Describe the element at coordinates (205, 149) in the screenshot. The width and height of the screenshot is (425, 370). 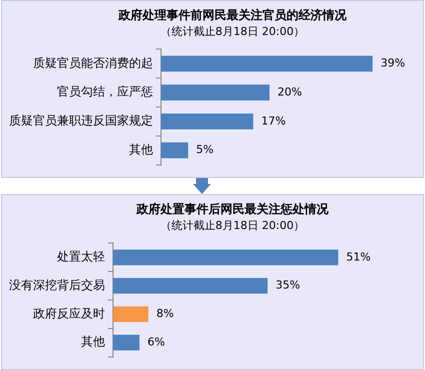
I see `data-label: 5%` at that location.